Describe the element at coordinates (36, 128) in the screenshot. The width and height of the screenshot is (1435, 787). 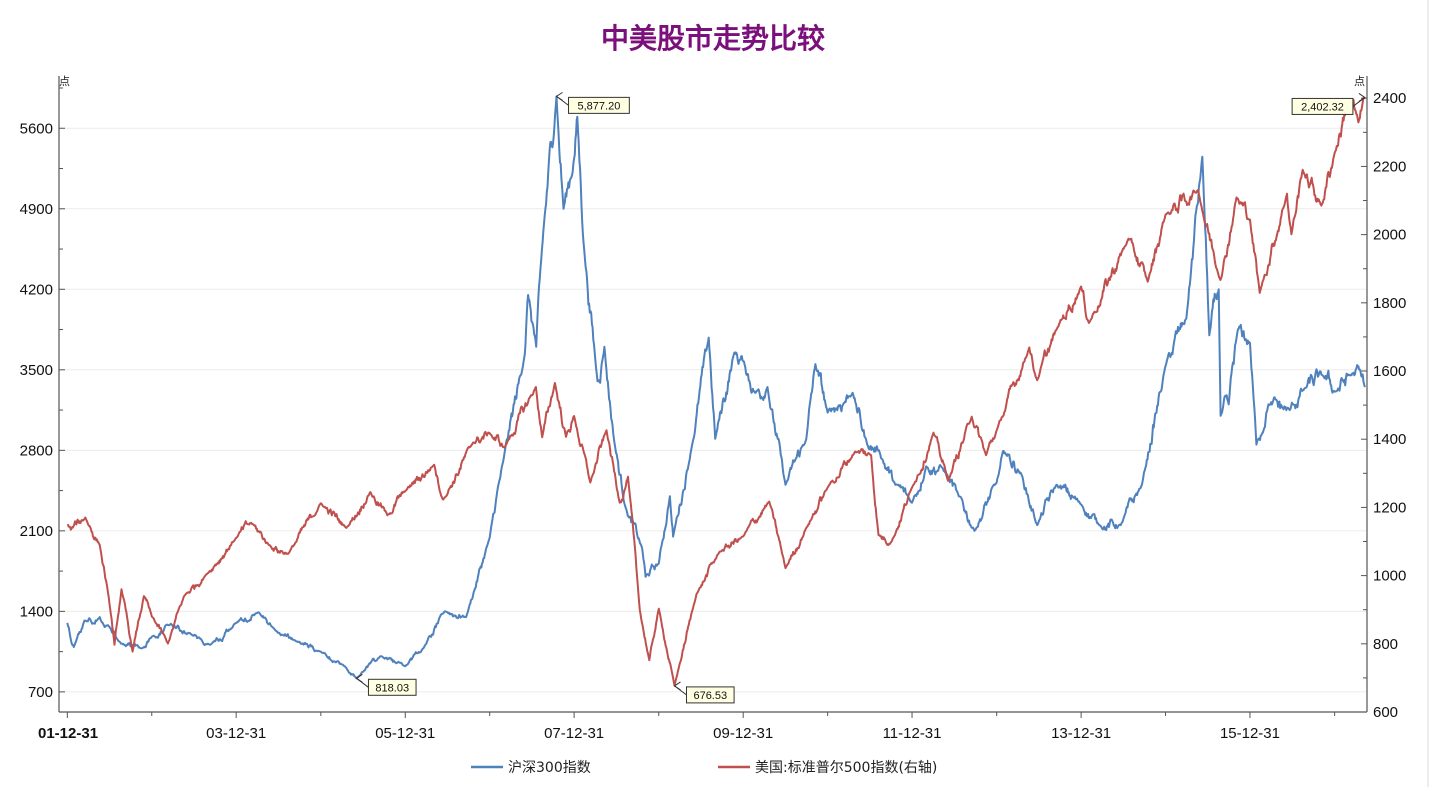
I see `left-axis-tick-label: 5600` at that location.